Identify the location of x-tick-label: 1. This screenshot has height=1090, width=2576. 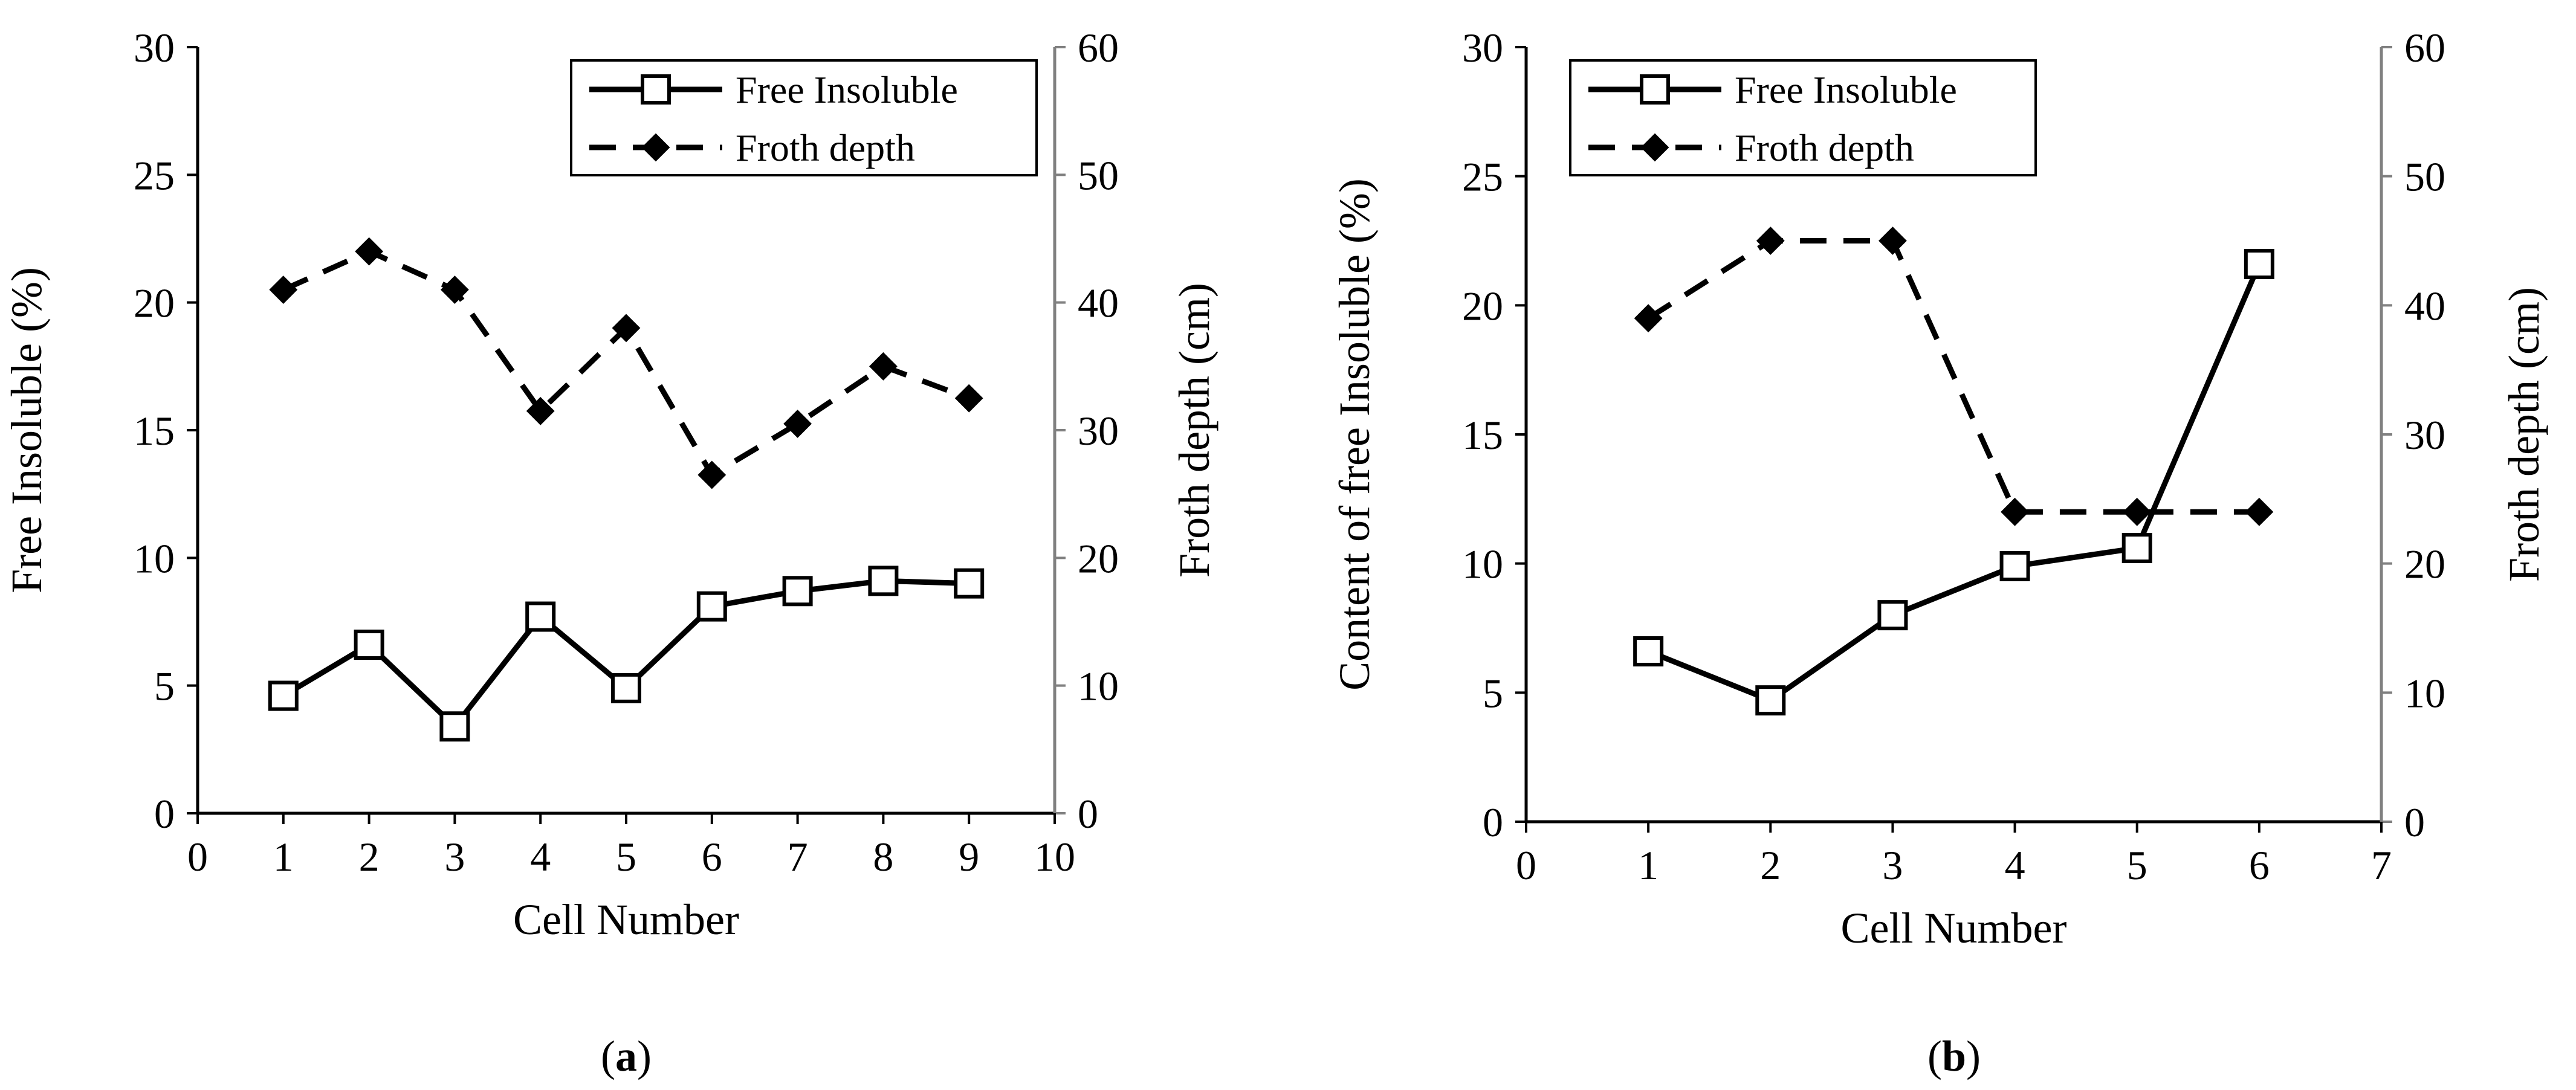
(283, 857).